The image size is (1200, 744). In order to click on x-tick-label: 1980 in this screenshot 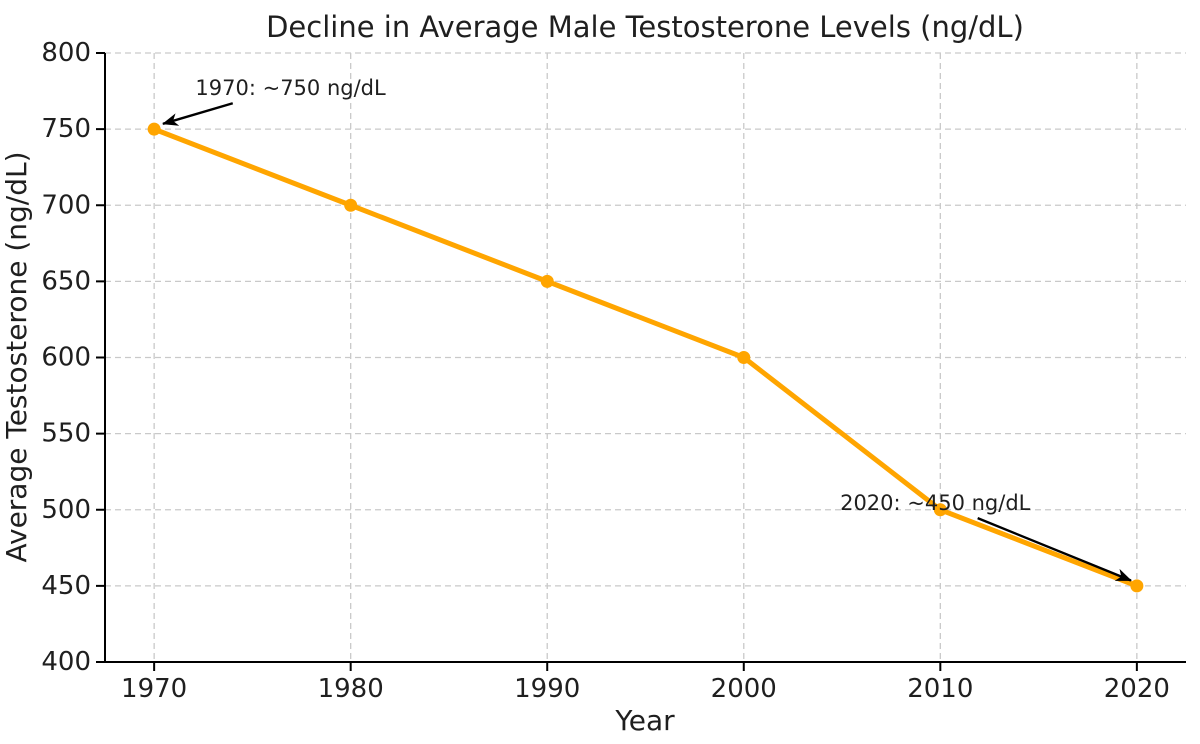, I will do `click(351, 689)`.